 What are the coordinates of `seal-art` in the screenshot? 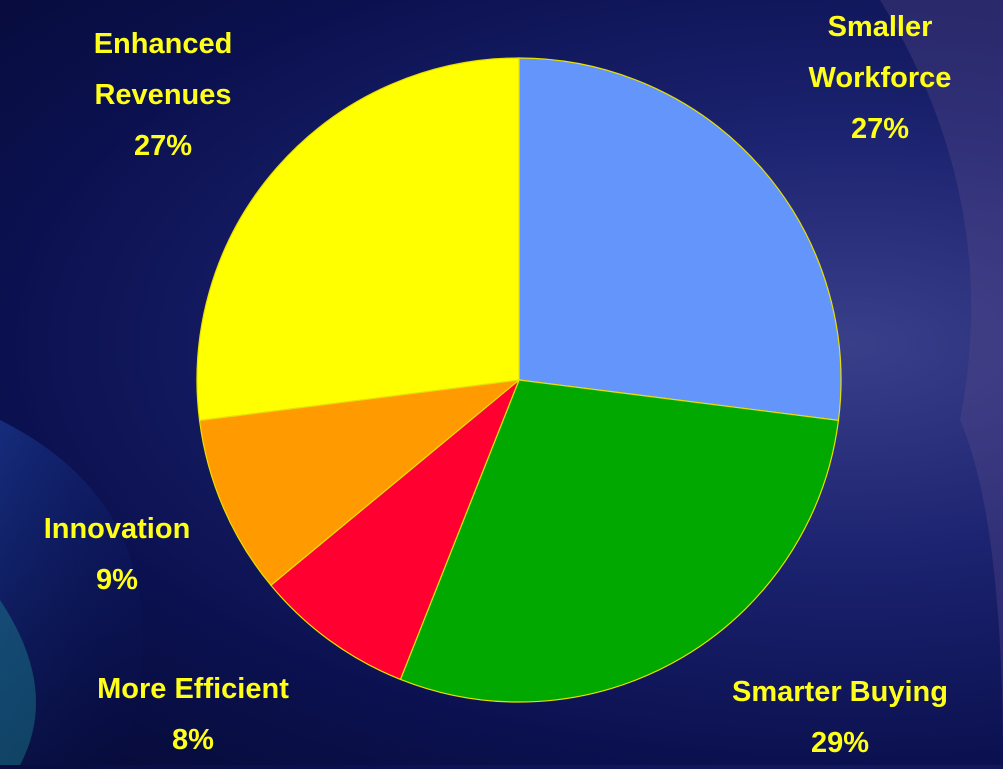 It's located at (941, 382).